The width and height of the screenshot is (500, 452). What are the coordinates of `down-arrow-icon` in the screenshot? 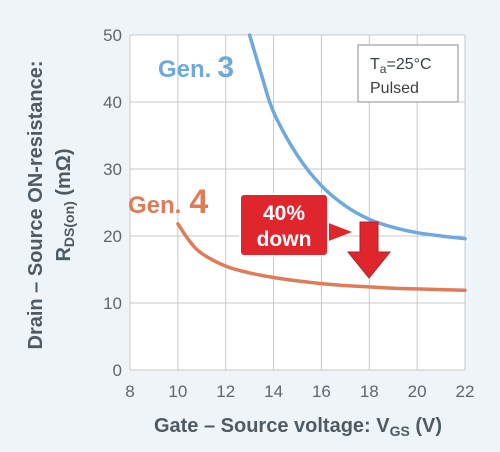 It's located at (369, 250).